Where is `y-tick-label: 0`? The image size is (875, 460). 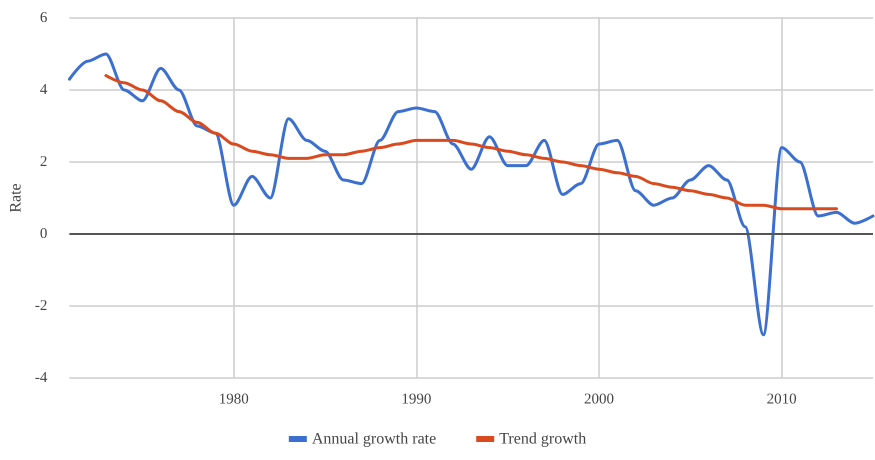 y-tick-label: 0 is located at coordinates (44, 234).